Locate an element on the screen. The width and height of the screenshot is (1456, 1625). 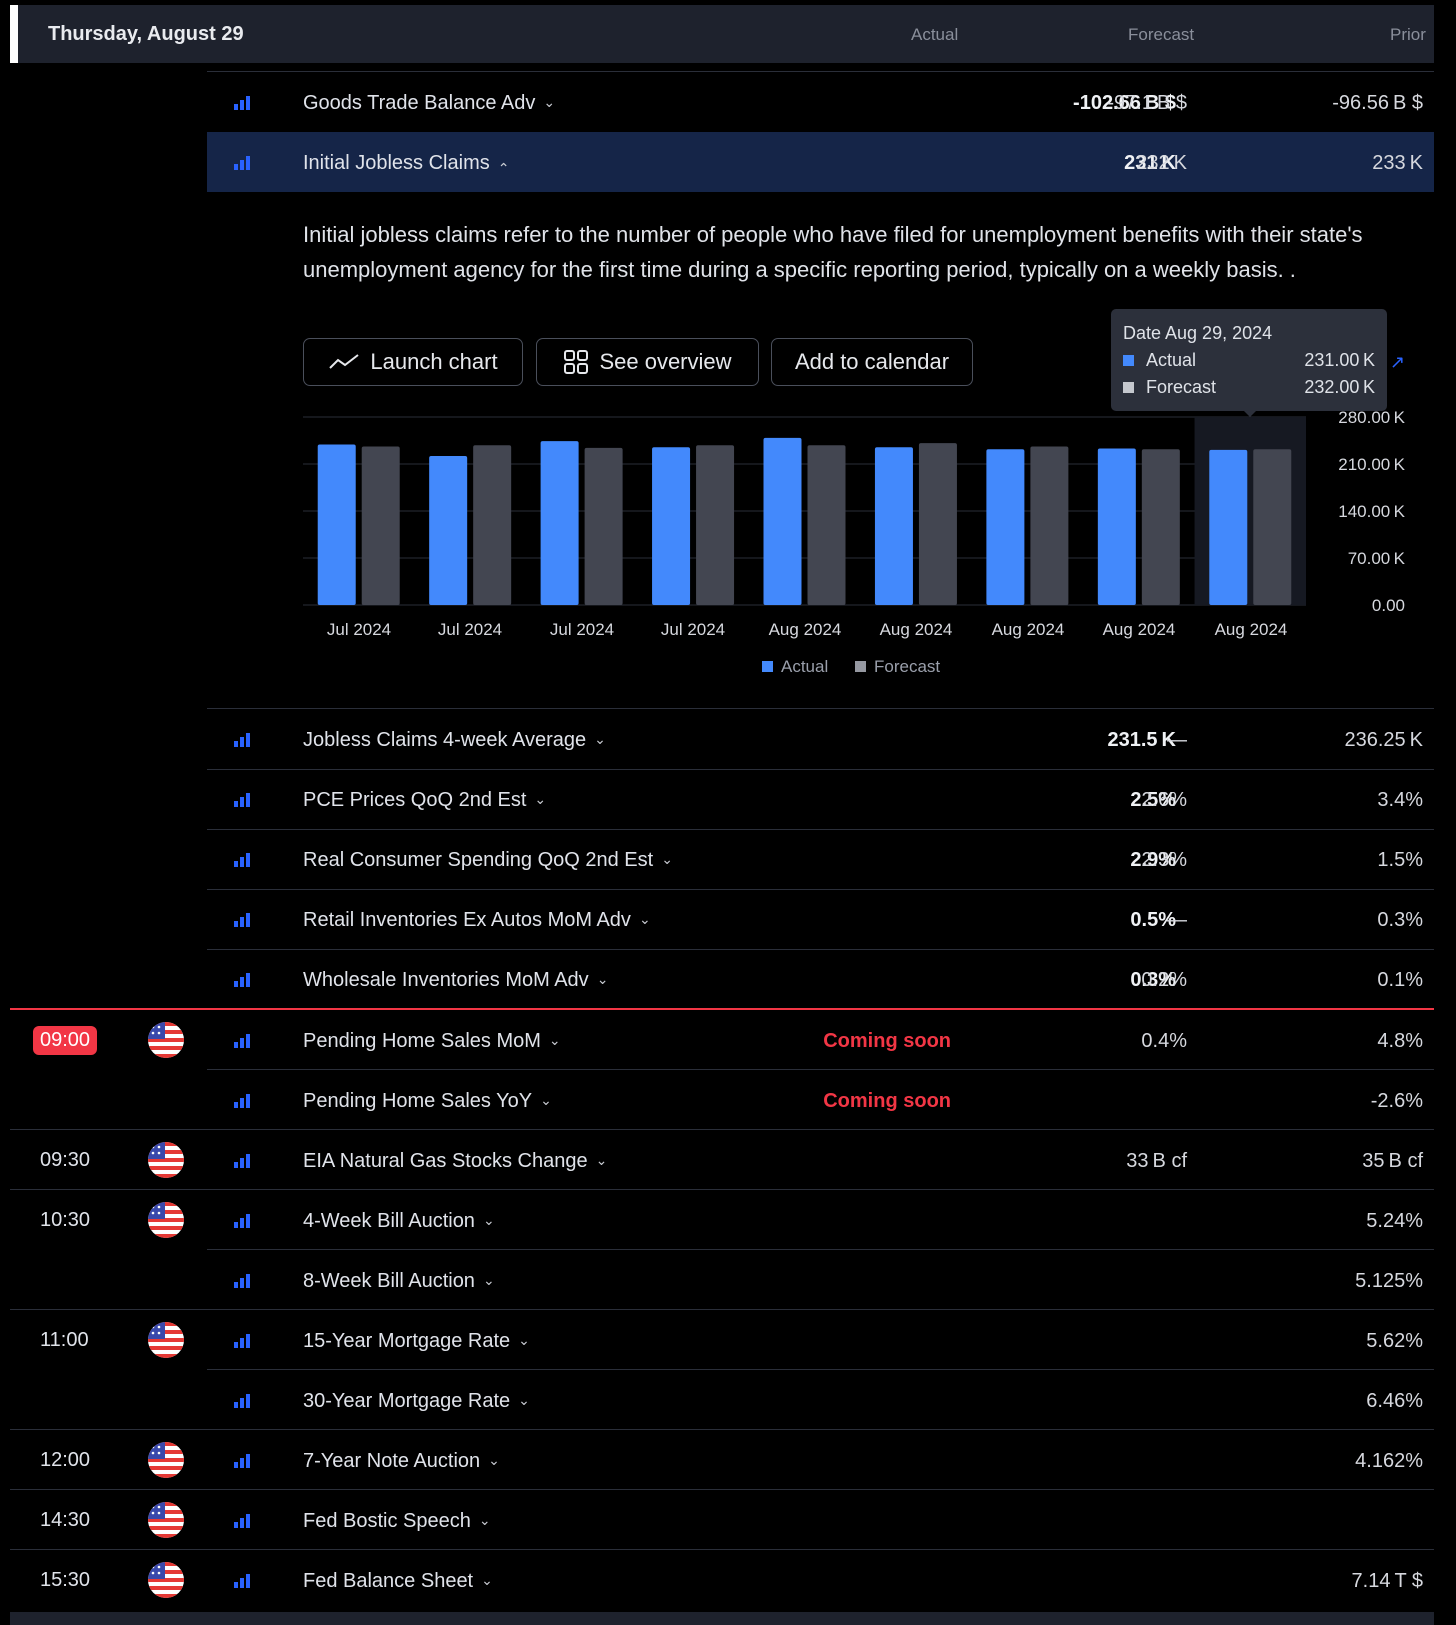
legend-actual: Actual is located at coordinates (795, 667).